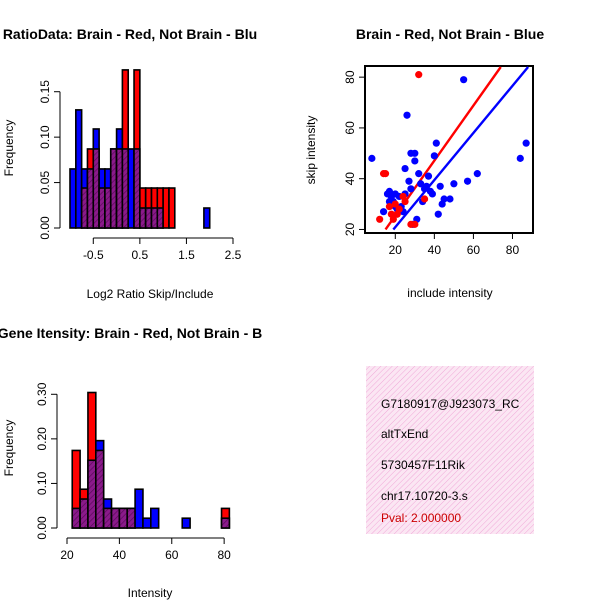 This screenshot has width=600, height=600. What do you see at coordinates (45, 137) in the screenshot?
I see `ratio-histogram-y-tick-label: 0.10` at bounding box center [45, 137].